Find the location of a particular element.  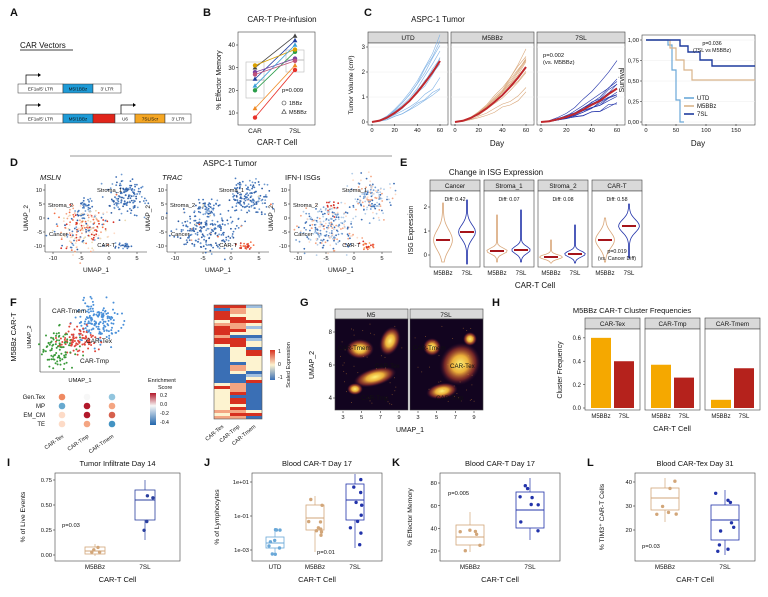

y-tick-label: 0.6 is located at coordinates (577, 339).